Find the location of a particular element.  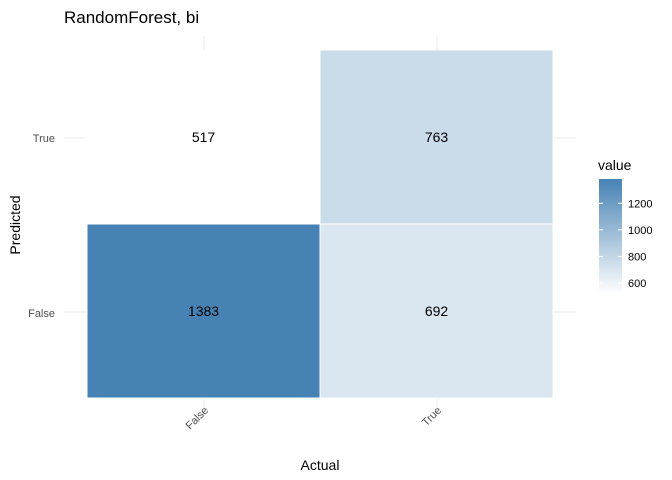

heatmap-cell-actual-false-predicted-true is located at coordinates (203, 137).